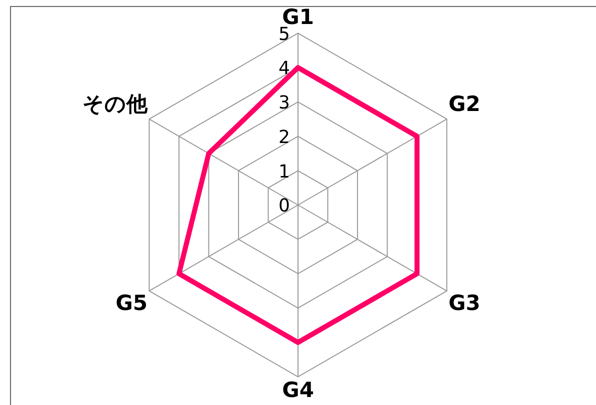  I want to click on y-tick-label: 3, so click(284, 103).